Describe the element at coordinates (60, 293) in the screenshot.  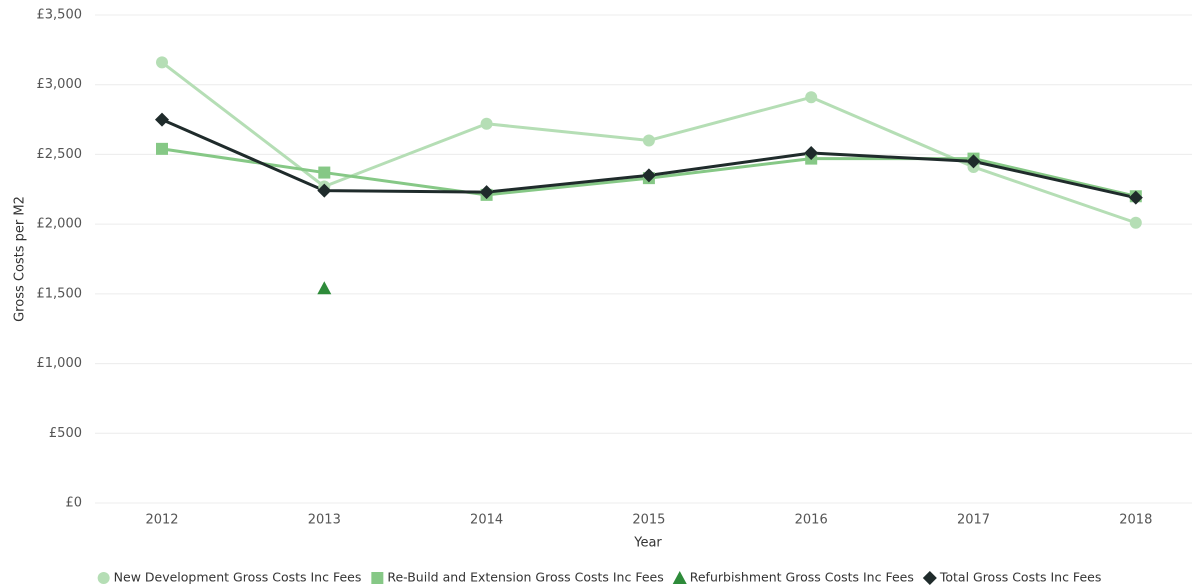
I see `y-tick-label: £1,500` at that location.